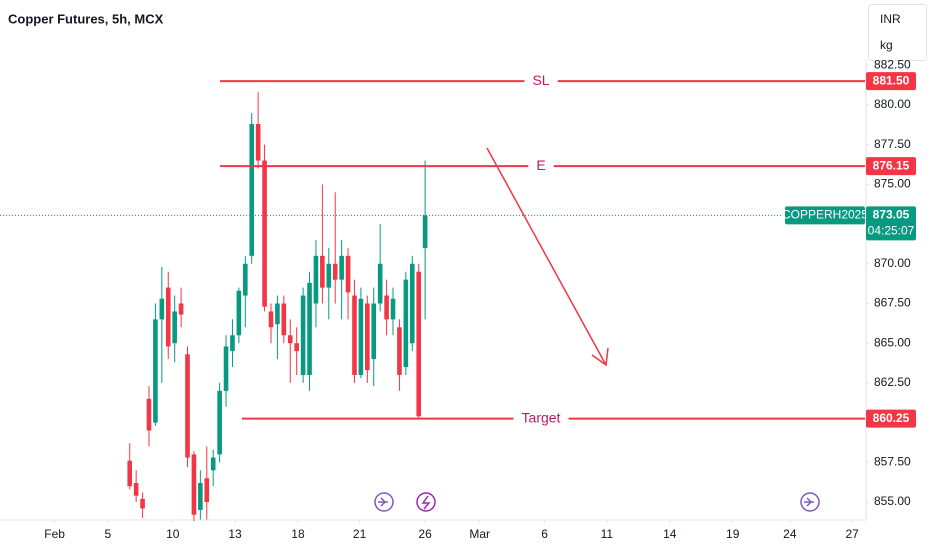  What do you see at coordinates (892, 263) in the screenshot?
I see `y-tick-label: 870.00` at bounding box center [892, 263].